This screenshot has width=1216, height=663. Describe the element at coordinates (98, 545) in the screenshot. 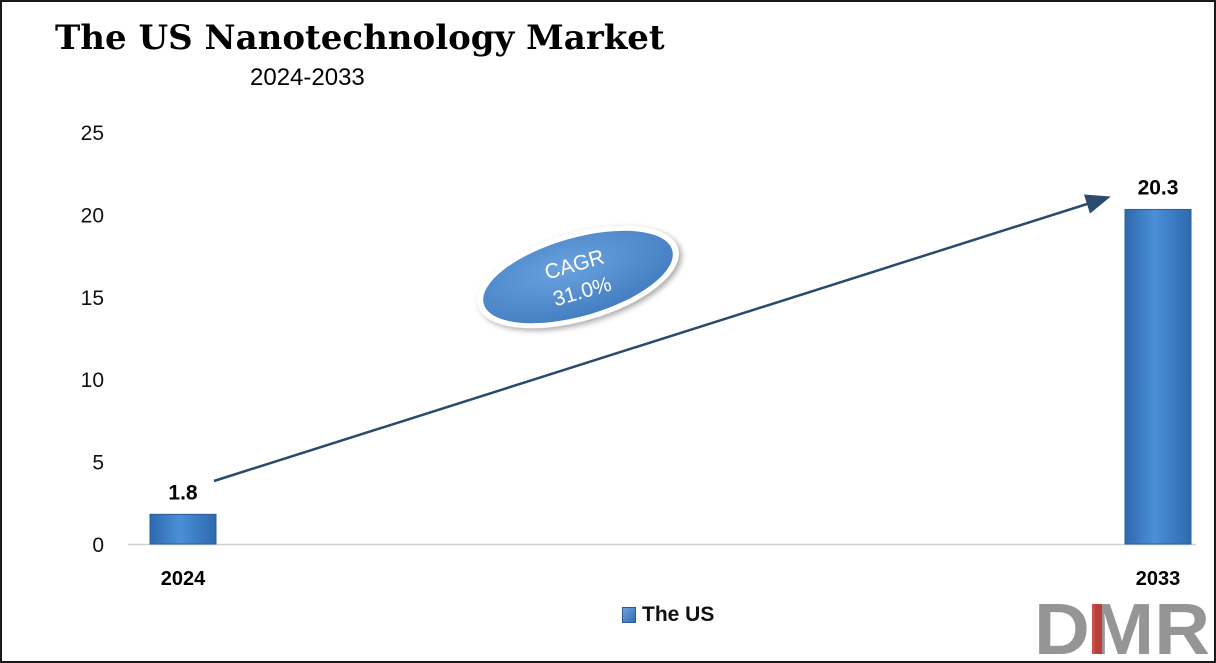

I see `y-tick-label: 0` at that location.